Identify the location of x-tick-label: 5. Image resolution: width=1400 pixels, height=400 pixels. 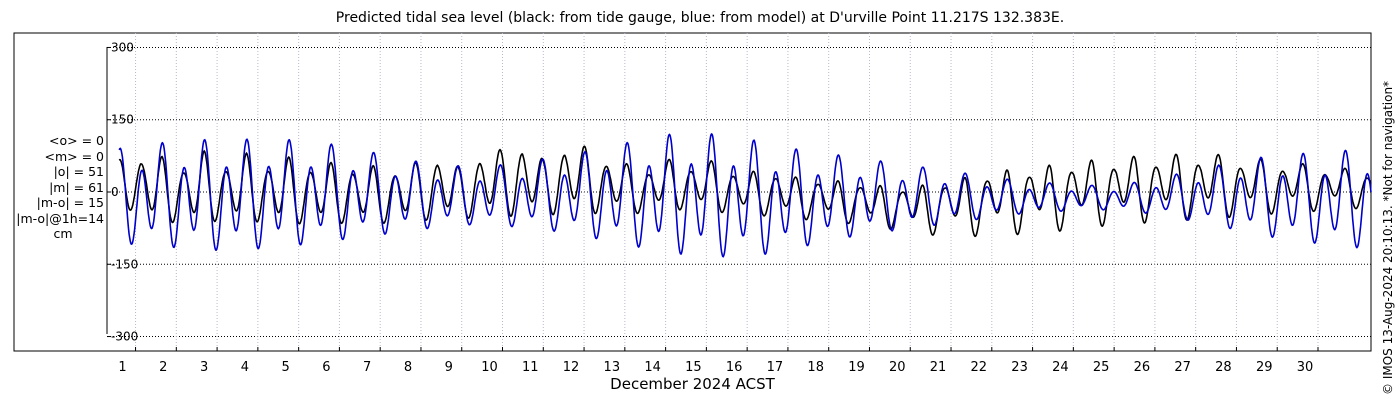
(285, 367).